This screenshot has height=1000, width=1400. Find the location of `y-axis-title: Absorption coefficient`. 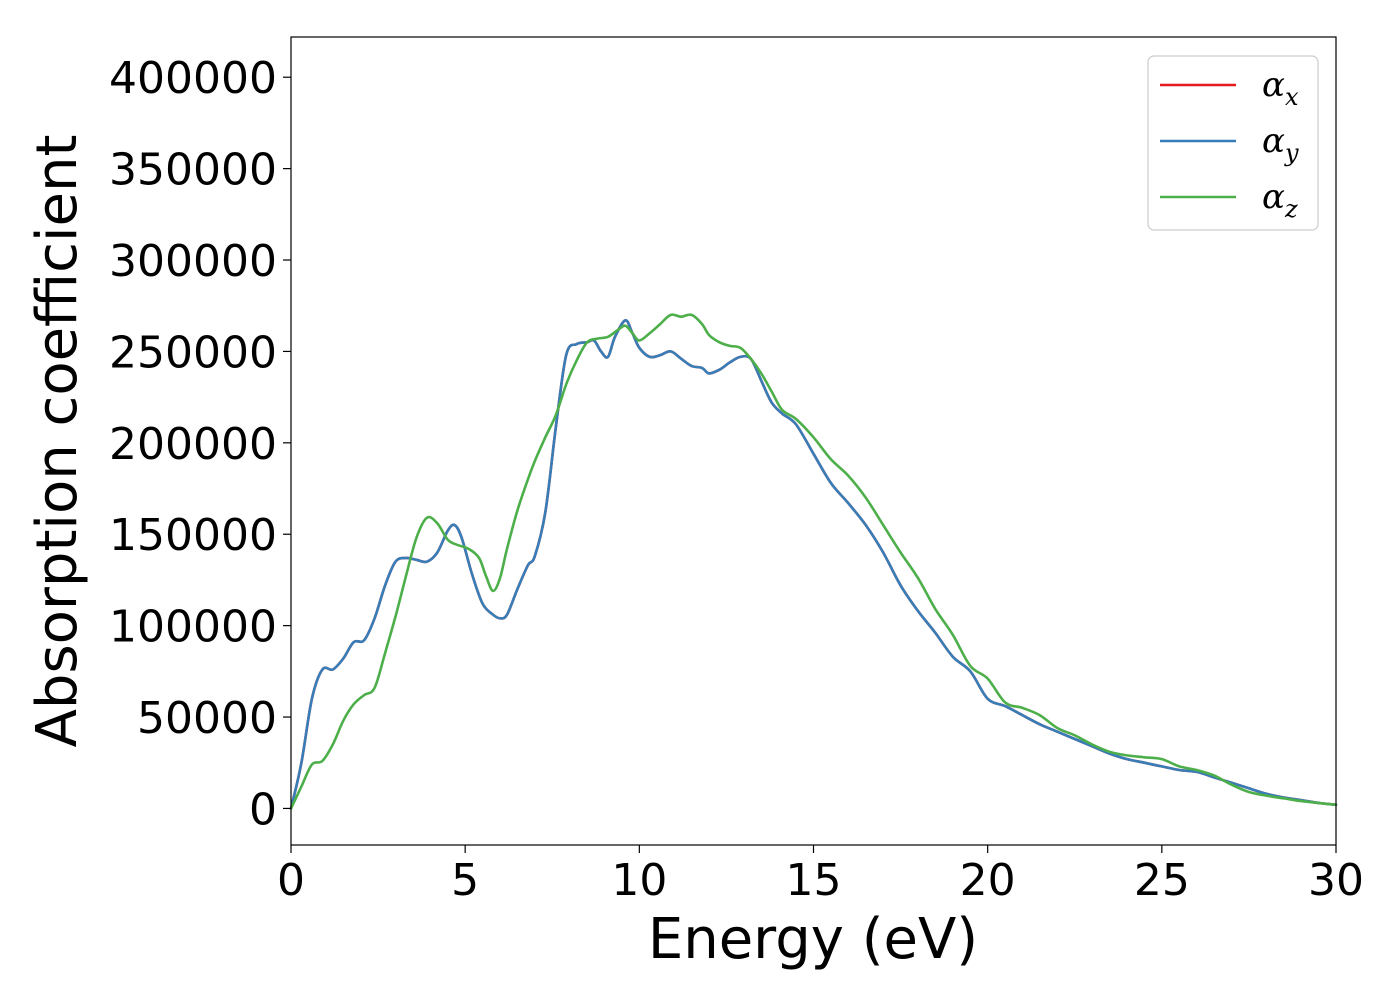

y-axis-title: Absorption coefficient is located at coordinates (57, 441).